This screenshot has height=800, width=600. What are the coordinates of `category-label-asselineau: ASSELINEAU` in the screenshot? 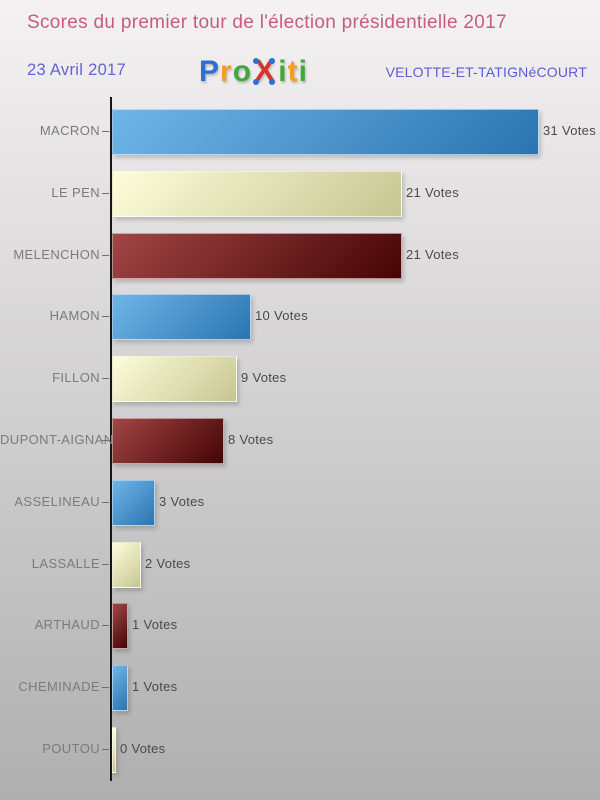 It's located at (57, 501).